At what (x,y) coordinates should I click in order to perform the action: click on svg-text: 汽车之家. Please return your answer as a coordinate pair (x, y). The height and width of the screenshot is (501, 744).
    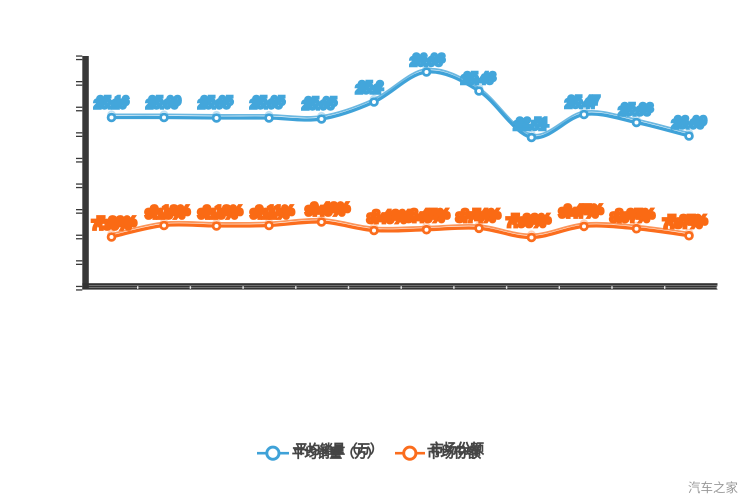
    Looking at the image, I should click on (713, 487).